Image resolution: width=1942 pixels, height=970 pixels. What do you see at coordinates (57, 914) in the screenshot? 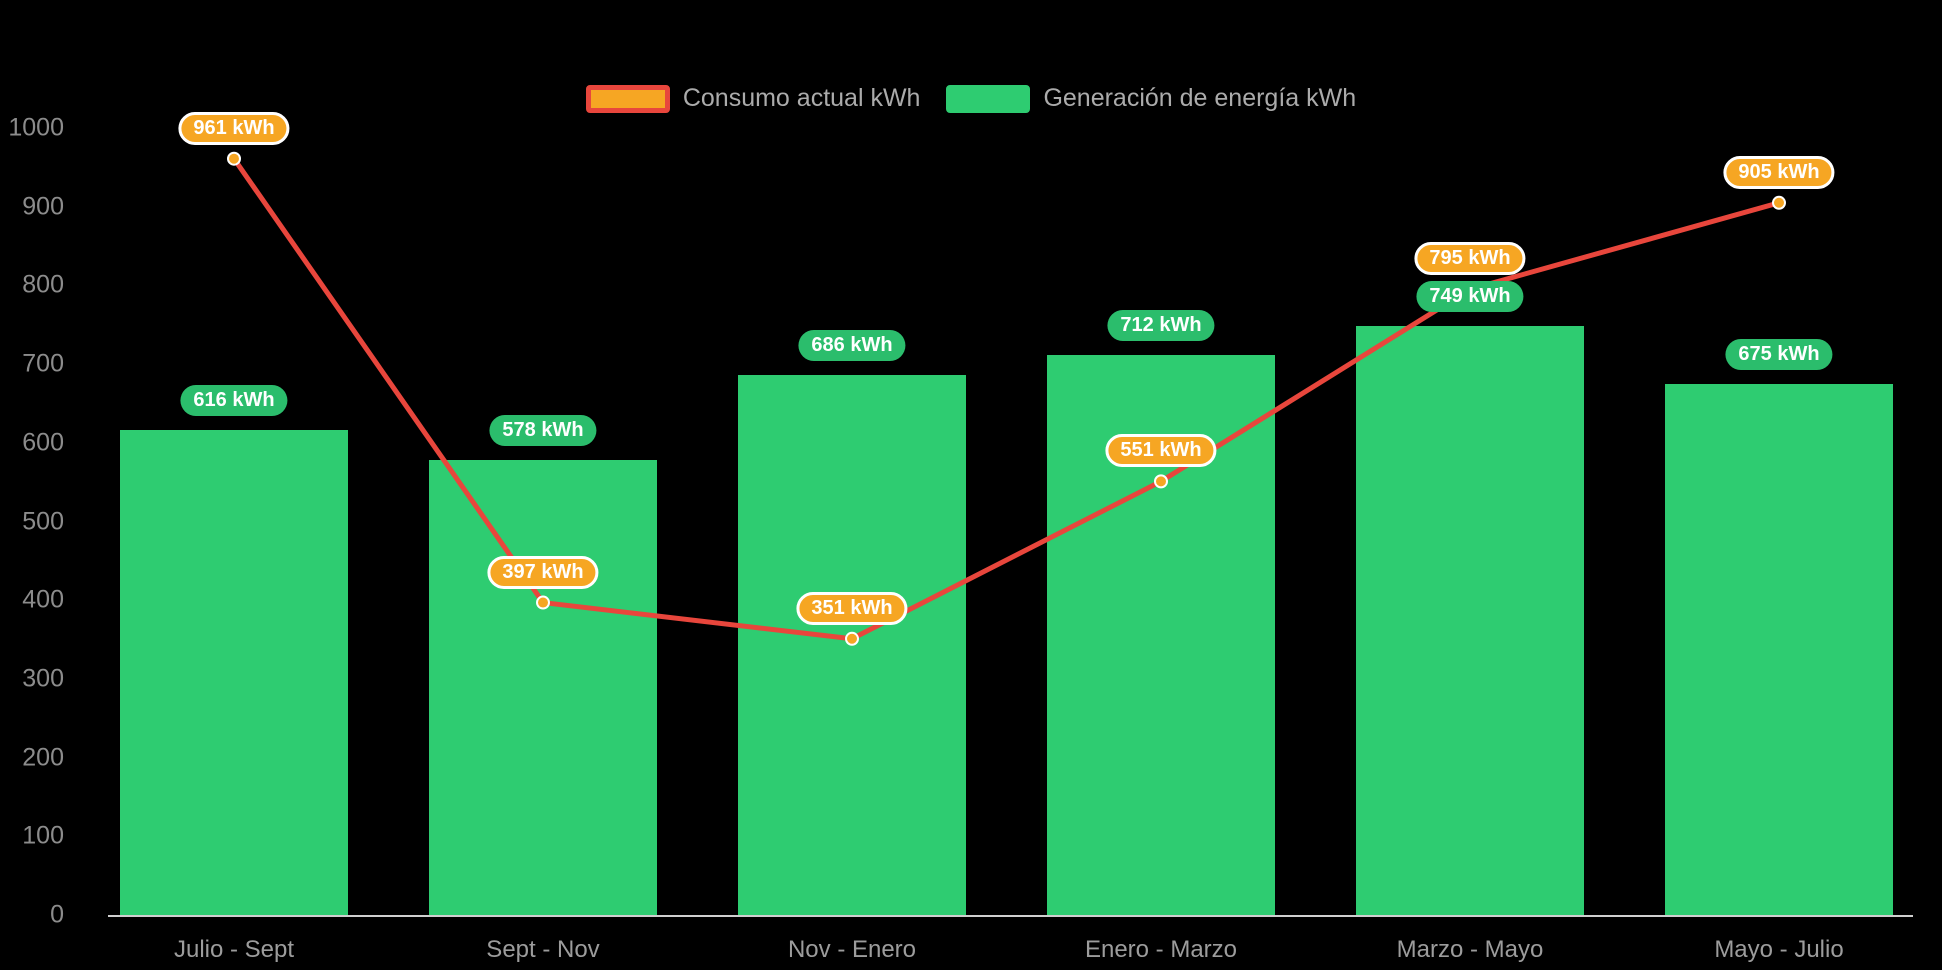
I see `y-axis-tick-label: 0` at bounding box center [57, 914].